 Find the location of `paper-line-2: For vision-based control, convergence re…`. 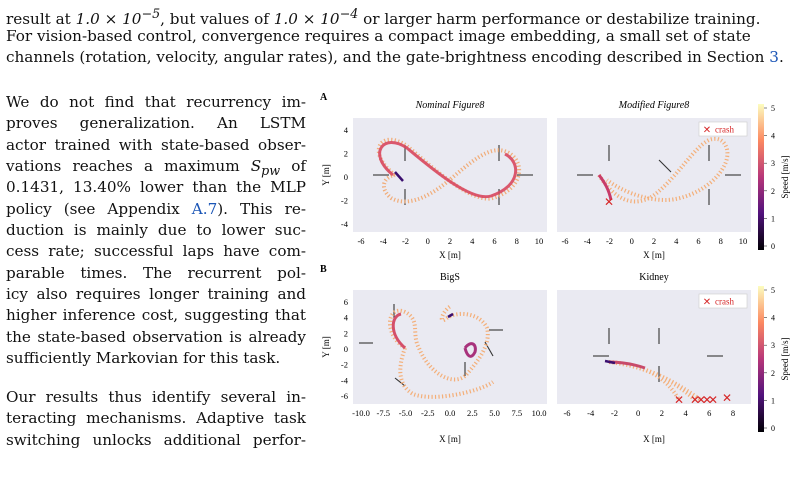

paper-line-2: For vision-based control, convergence re… is located at coordinates (378, 36).